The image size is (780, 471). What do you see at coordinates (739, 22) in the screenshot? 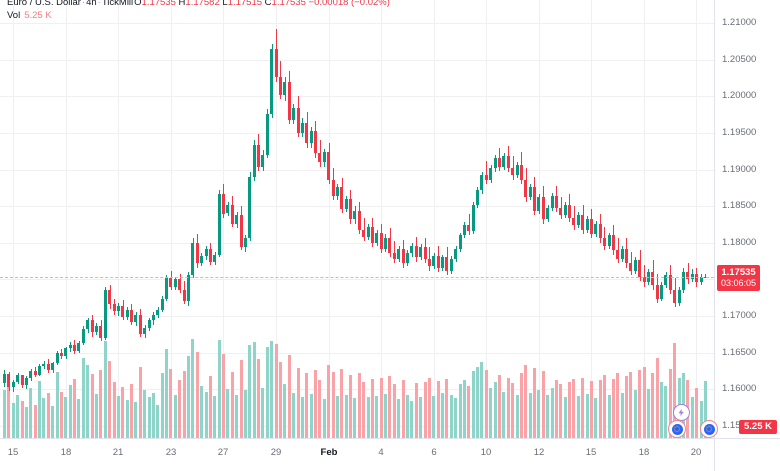
I see `price-axis-label: 1.21000` at bounding box center [739, 22].